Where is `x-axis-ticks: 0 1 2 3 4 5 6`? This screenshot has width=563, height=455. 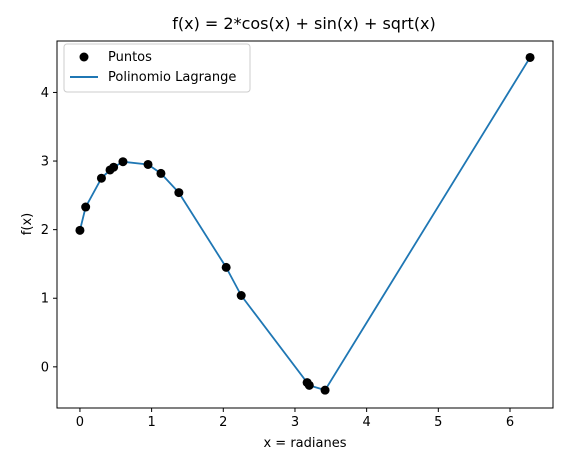
x-axis-ticks: 0 1 2 3 4 5 6 is located at coordinates (295, 419).